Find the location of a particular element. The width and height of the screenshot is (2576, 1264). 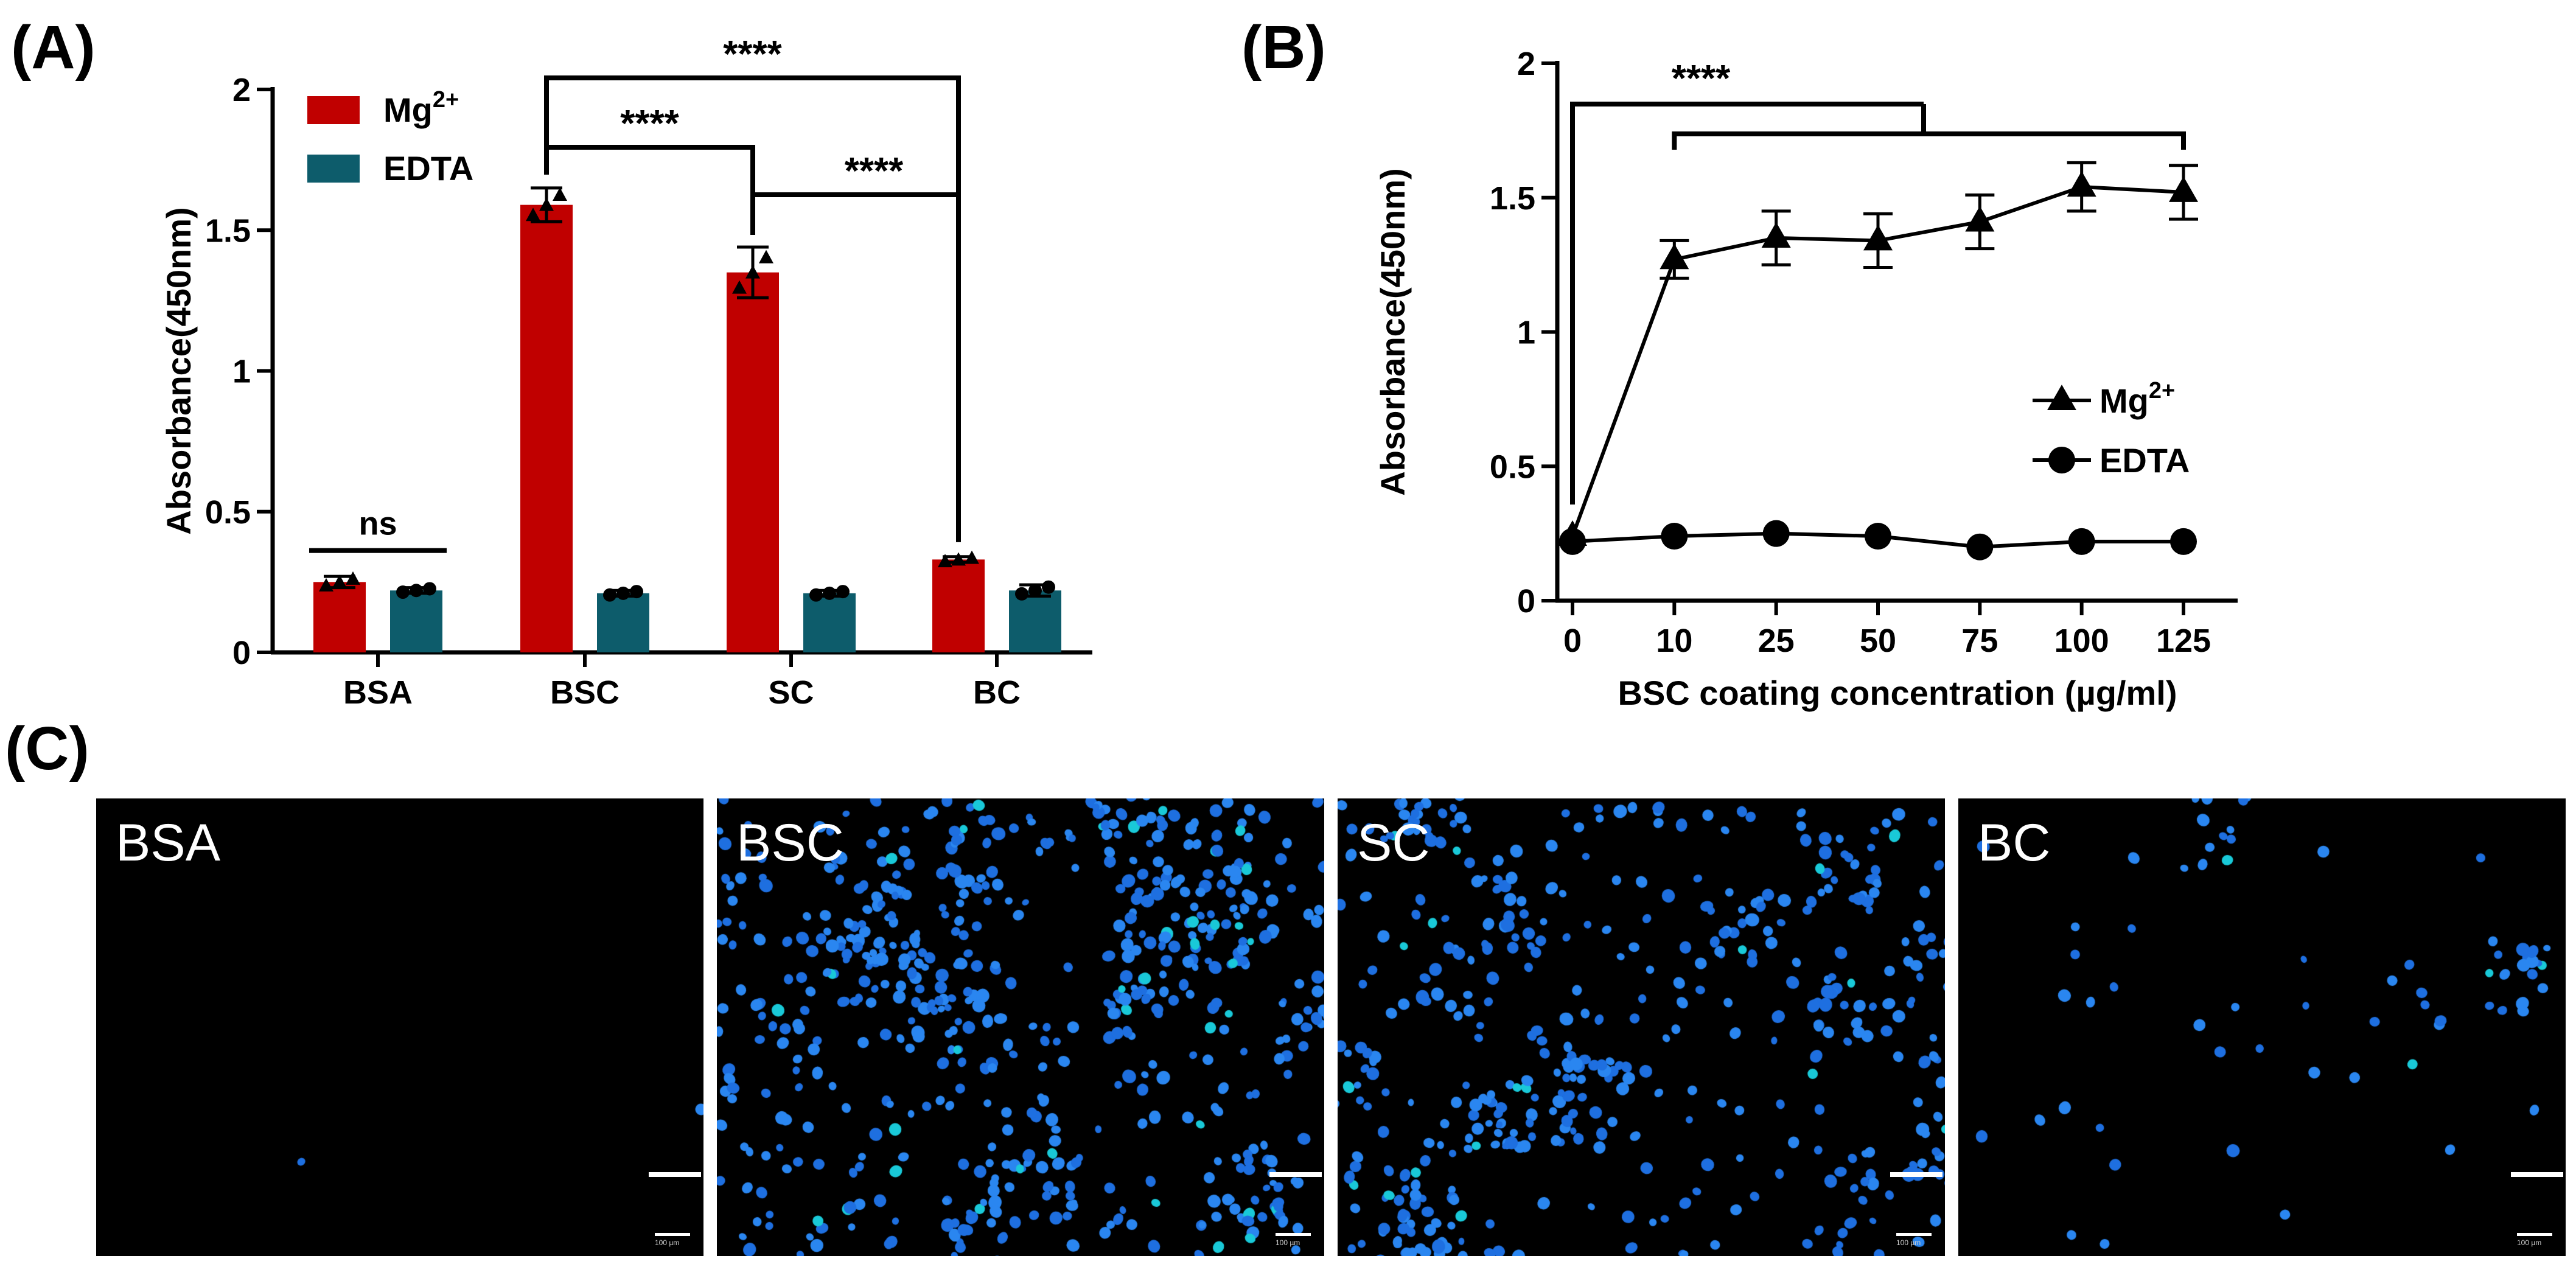

micrograph-bc: BC 100 µm is located at coordinates (2262, 1027).